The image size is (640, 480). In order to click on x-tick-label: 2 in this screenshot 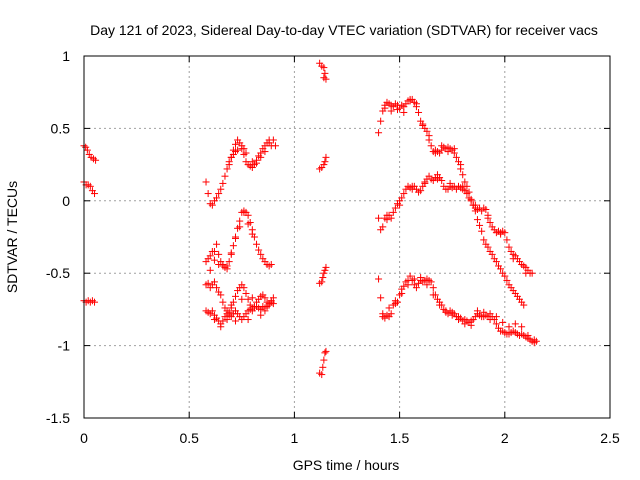, I will do `click(505, 438)`.